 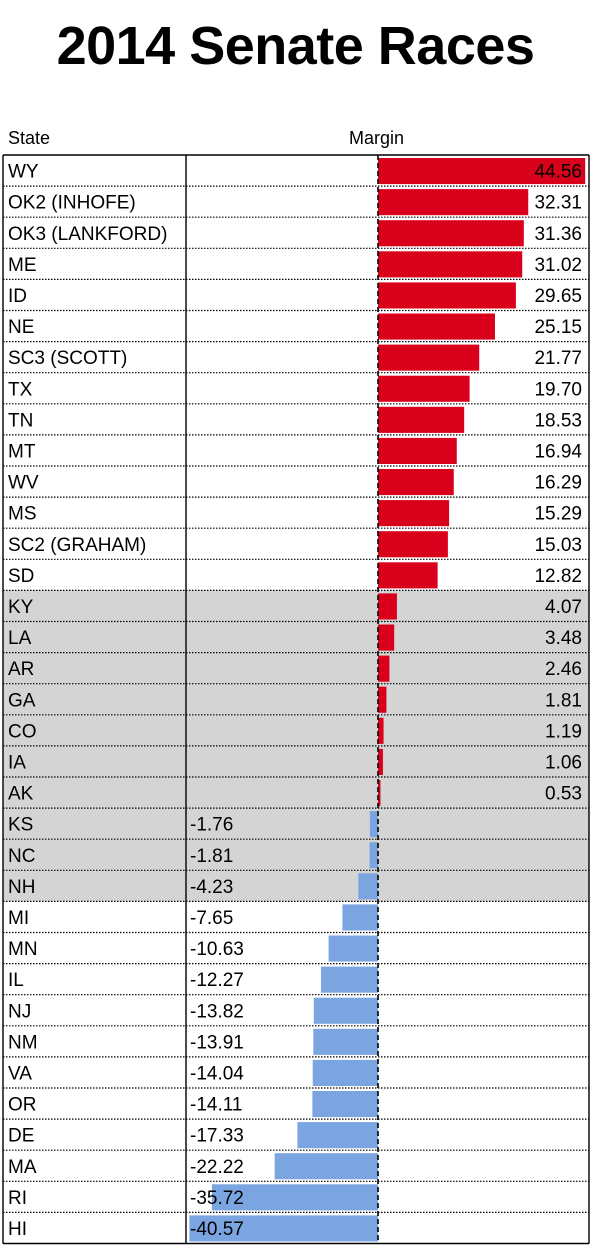 What do you see at coordinates (87, 234) in the screenshot?
I see `state-label: OK3 (LANKFORD)` at bounding box center [87, 234].